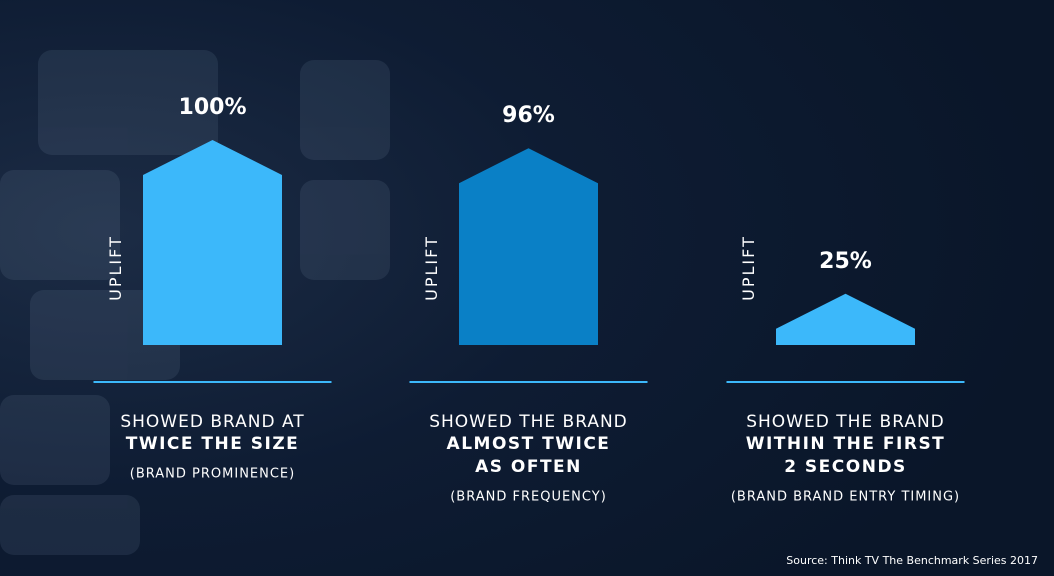  Describe the element at coordinates (528, 467) in the screenshot. I see `caption-emphasis: AS OFTEN` at that location.